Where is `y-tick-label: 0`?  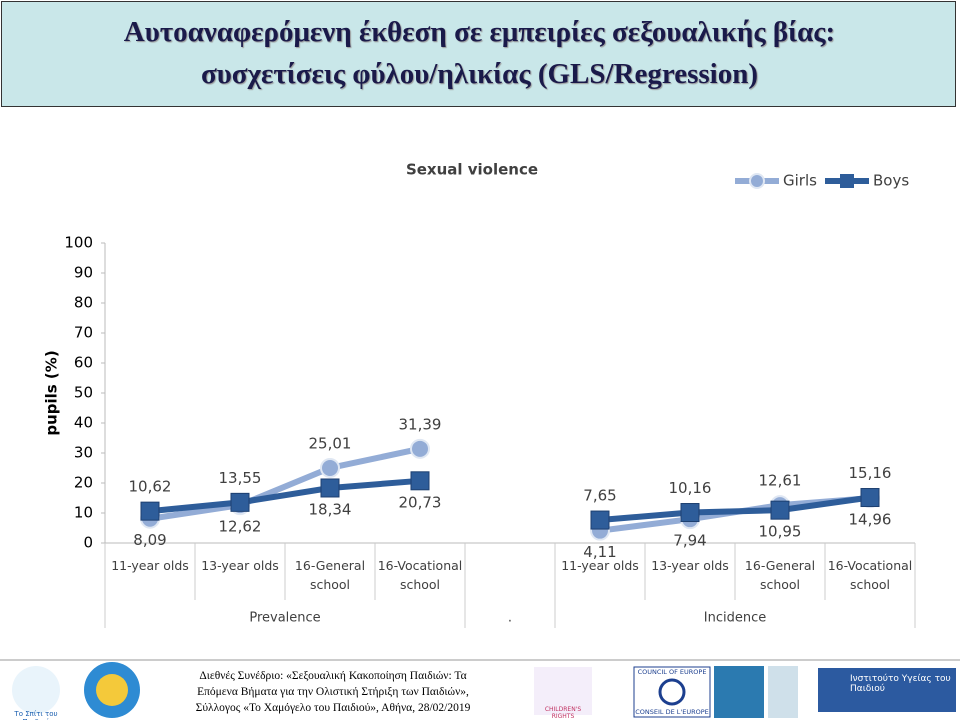 y-tick-label: 0 is located at coordinates (88, 543).